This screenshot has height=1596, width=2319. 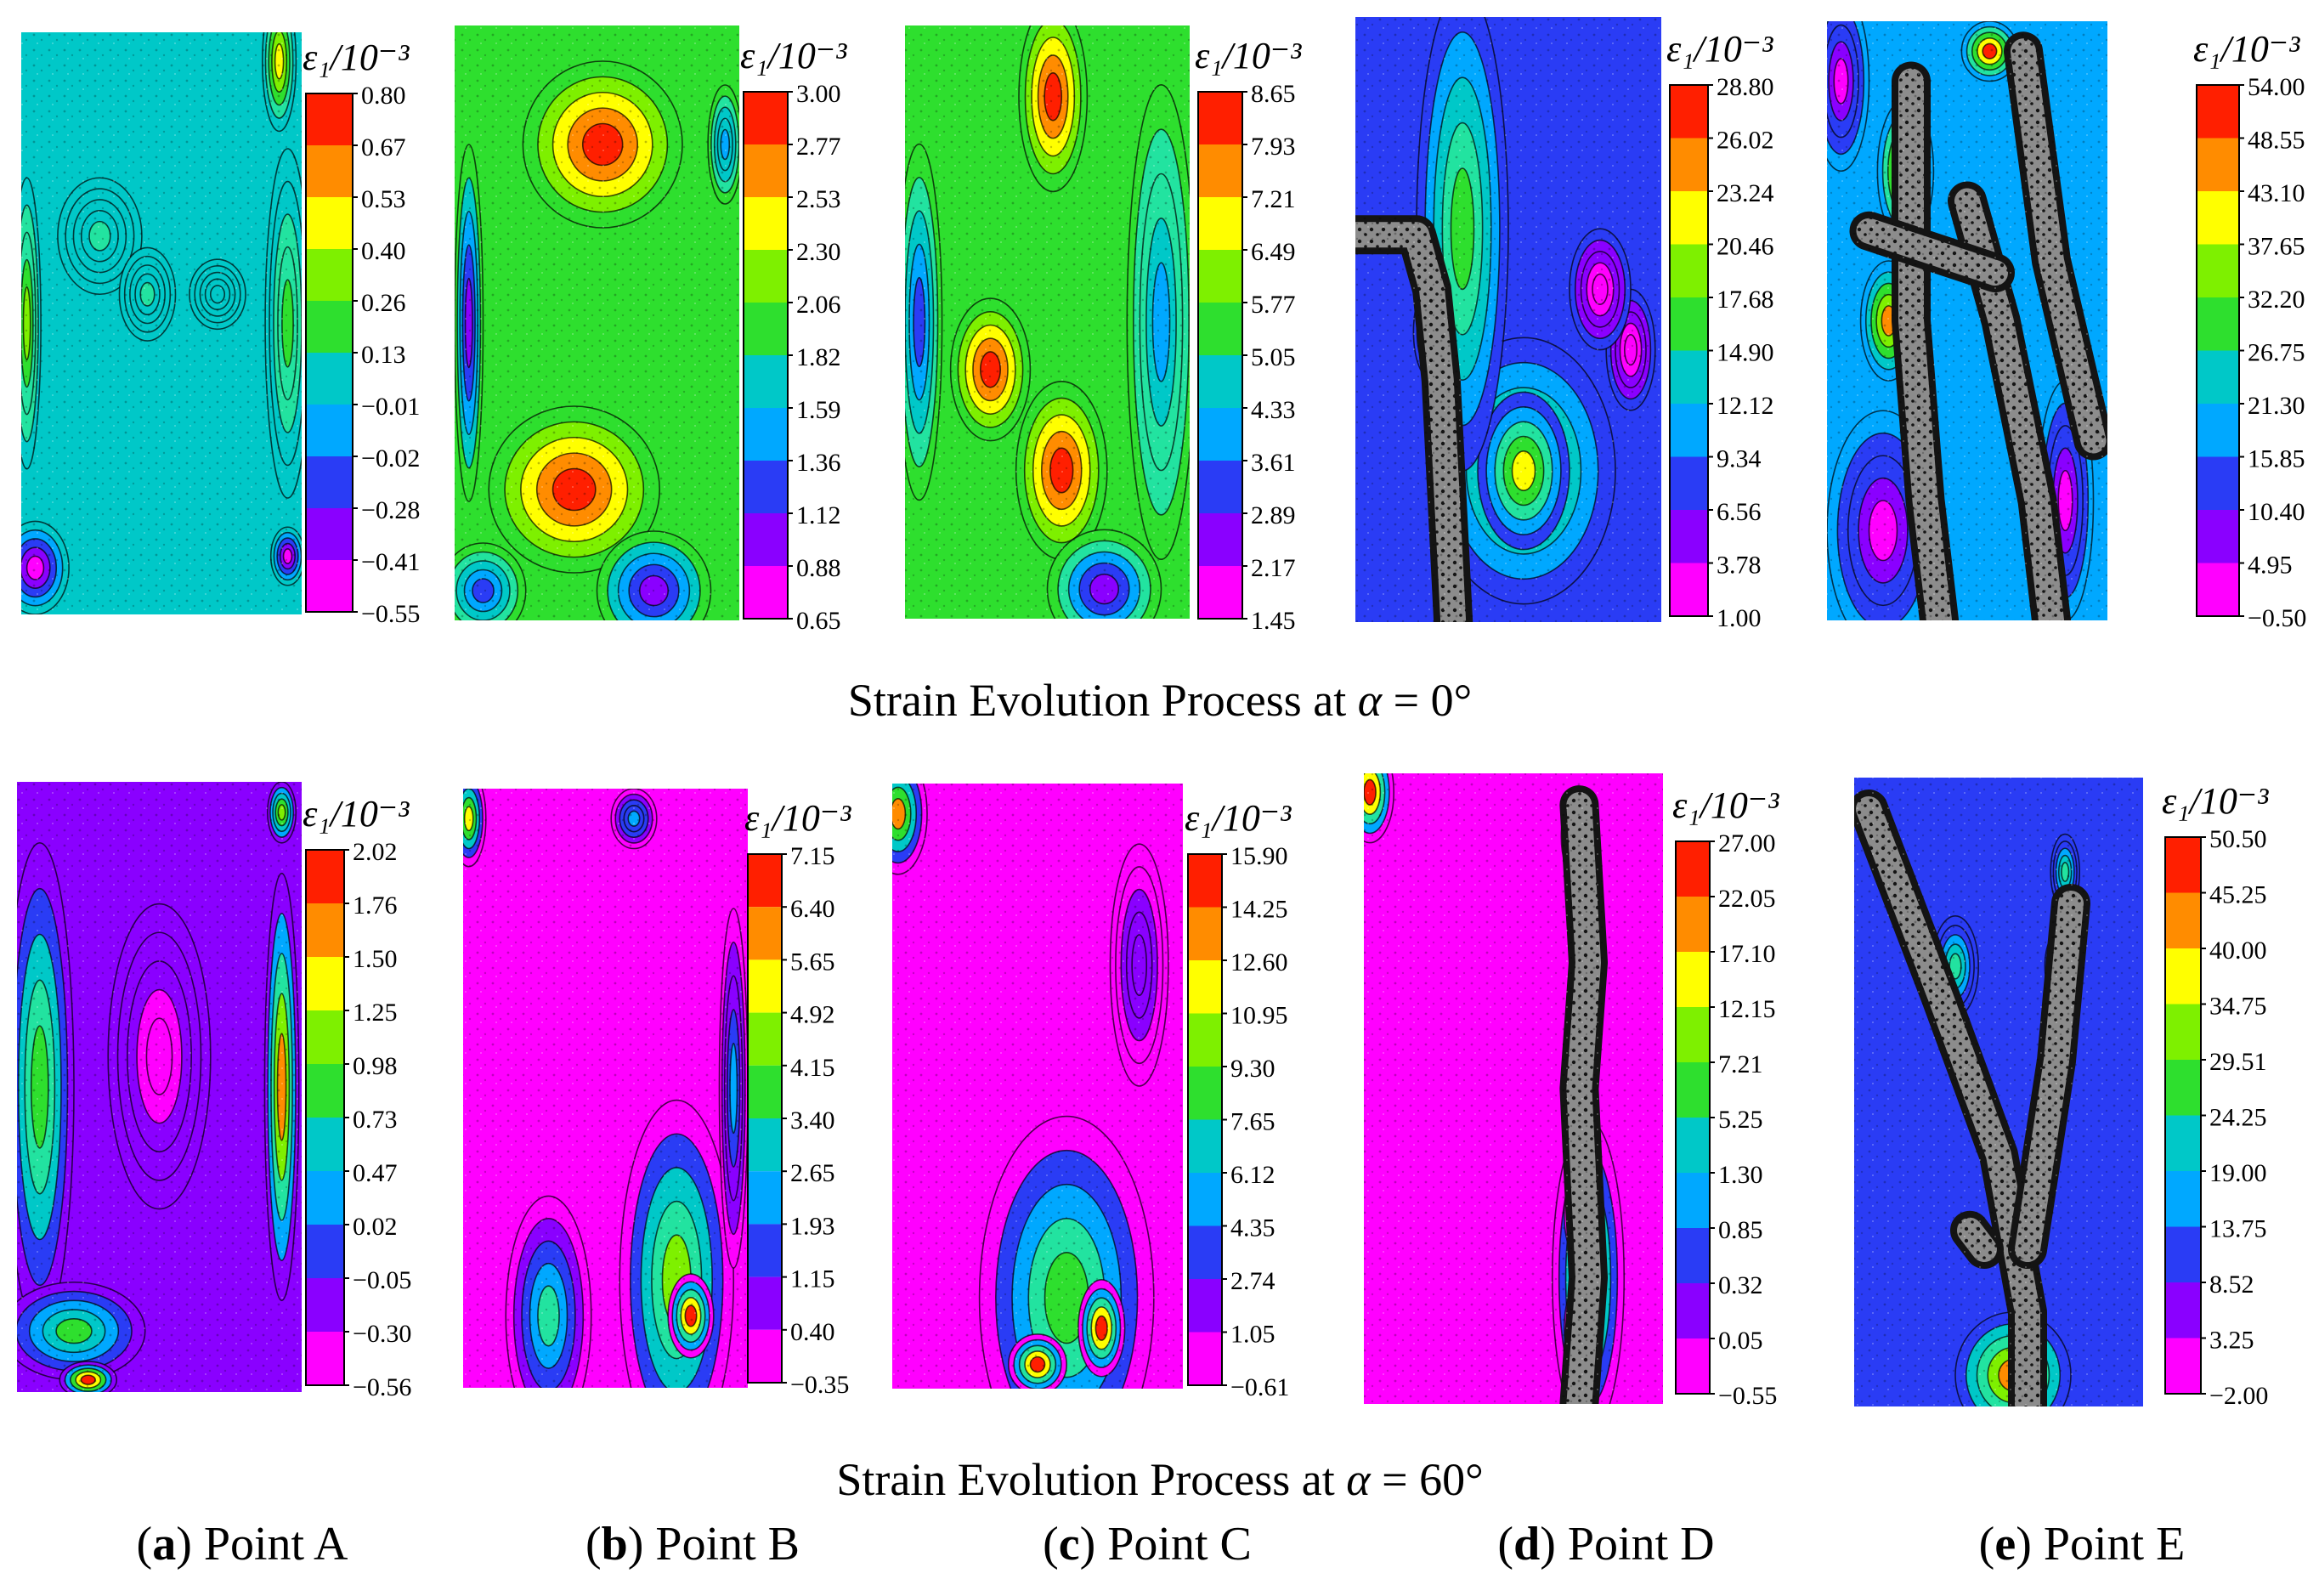 What do you see at coordinates (383, 96) in the screenshot?
I see `colorbar-tick-label: 0.80` at bounding box center [383, 96].